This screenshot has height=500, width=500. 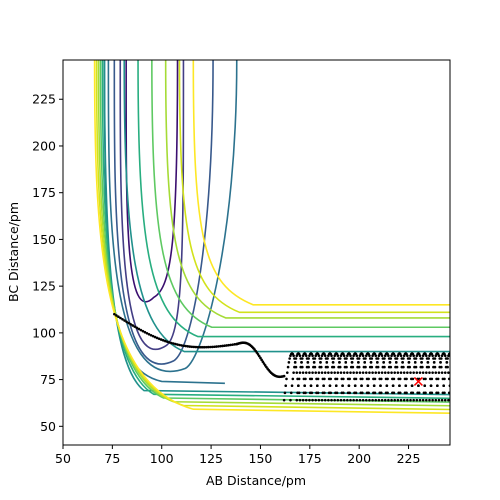 What do you see at coordinates (63, 458) in the screenshot?
I see `x-tick-label: 50` at bounding box center [63, 458].